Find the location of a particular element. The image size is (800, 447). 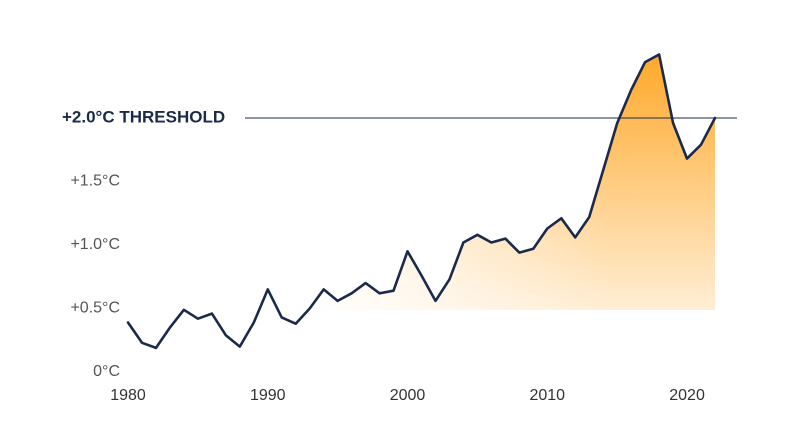

x-tick-label: 2020 is located at coordinates (687, 395).